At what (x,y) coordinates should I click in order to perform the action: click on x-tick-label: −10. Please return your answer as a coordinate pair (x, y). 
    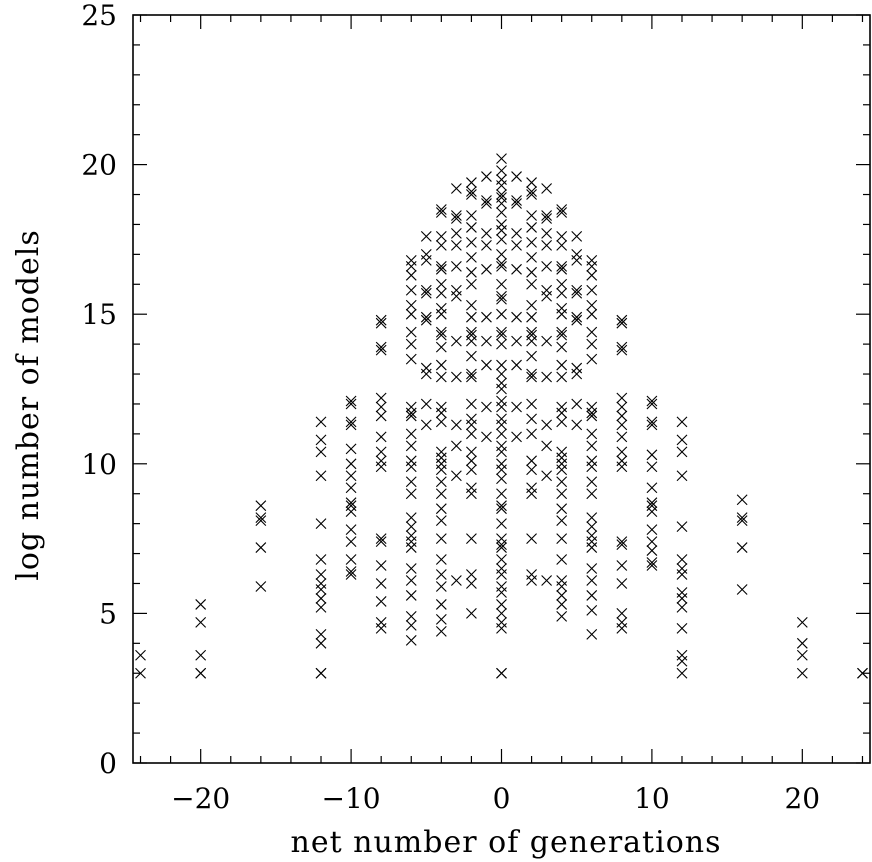
    Looking at the image, I should click on (351, 798).